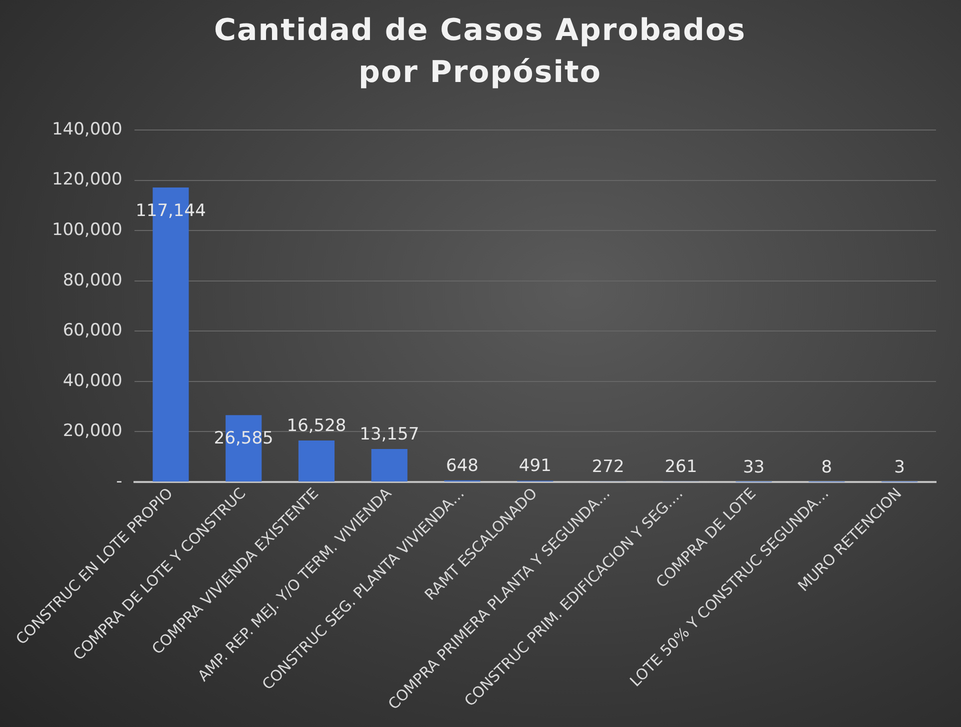 The height and width of the screenshot is (727, 961). What do you see at coordinates (826, 467) in the screenshot?
I see `data-label: 8` at bounding box center [826, 467].